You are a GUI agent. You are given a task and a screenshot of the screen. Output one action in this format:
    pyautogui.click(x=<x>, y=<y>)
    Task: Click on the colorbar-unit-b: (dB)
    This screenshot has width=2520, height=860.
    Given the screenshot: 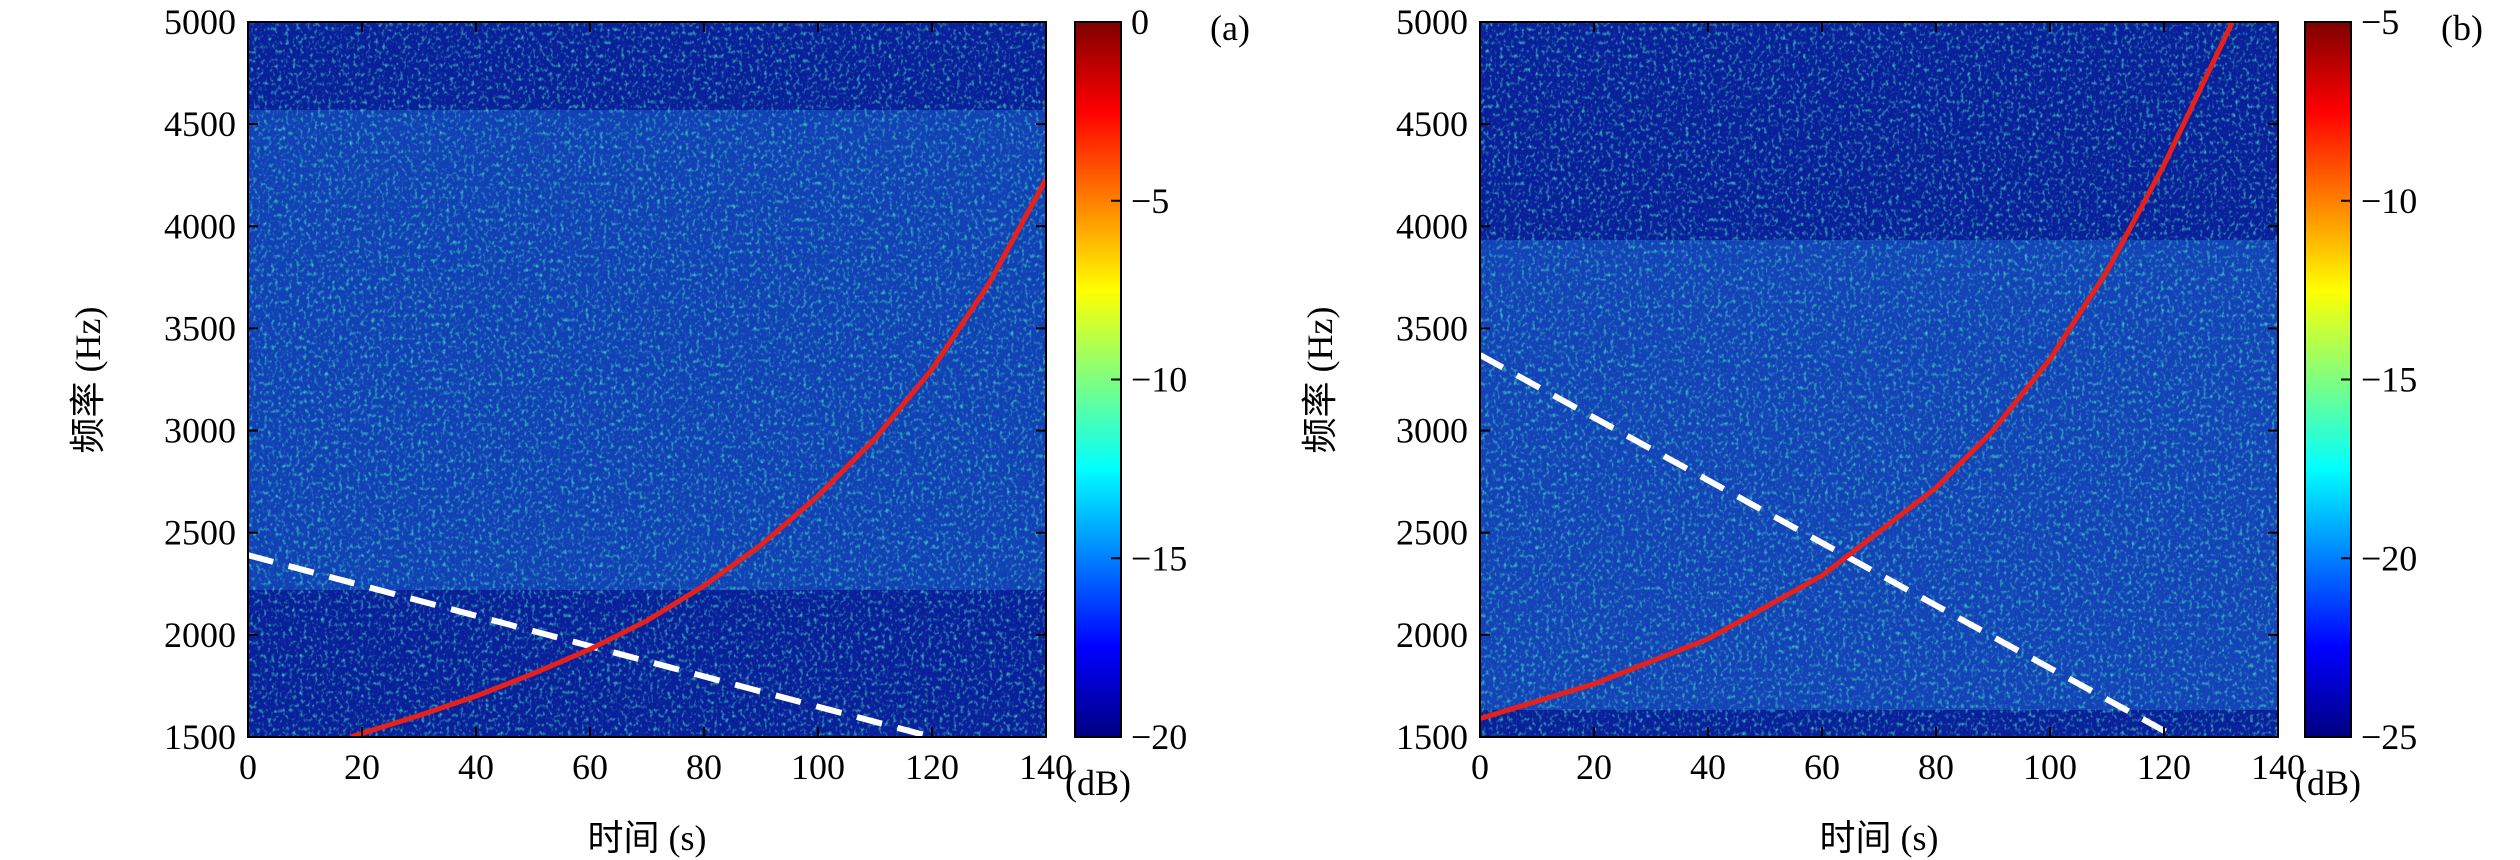 What is the action you would take?
    pyautogui.click(x=2328, y=783)
    